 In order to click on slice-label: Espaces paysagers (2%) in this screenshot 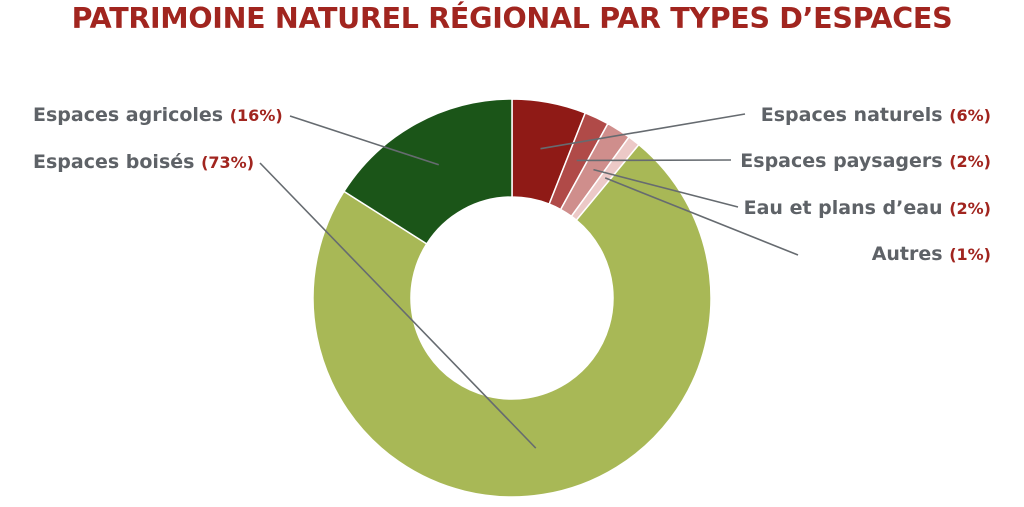, I will do `click(865, 161)`.